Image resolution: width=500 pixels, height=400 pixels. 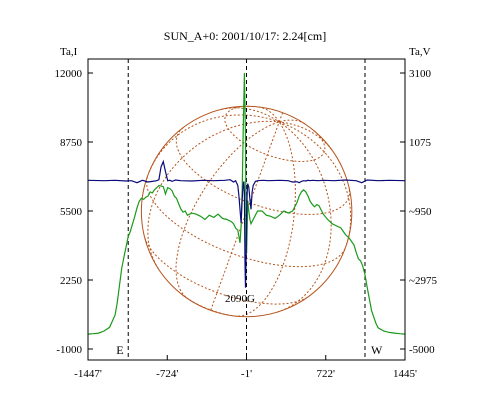 What do you see at coordinates (420, 143) in the screenshot?
I see `right-tick-label: 1075` at bounding box center [420, 143].